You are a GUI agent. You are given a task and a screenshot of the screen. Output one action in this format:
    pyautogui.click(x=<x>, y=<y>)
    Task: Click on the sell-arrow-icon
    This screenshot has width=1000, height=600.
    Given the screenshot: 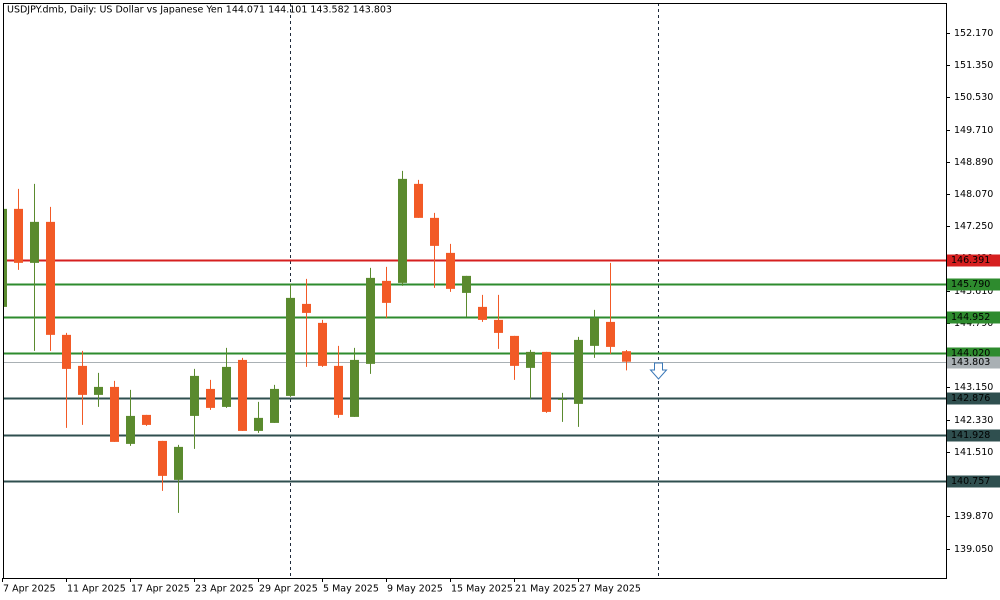 What is the action you would take?
    pyautogui.click(x=658, y=371)
    